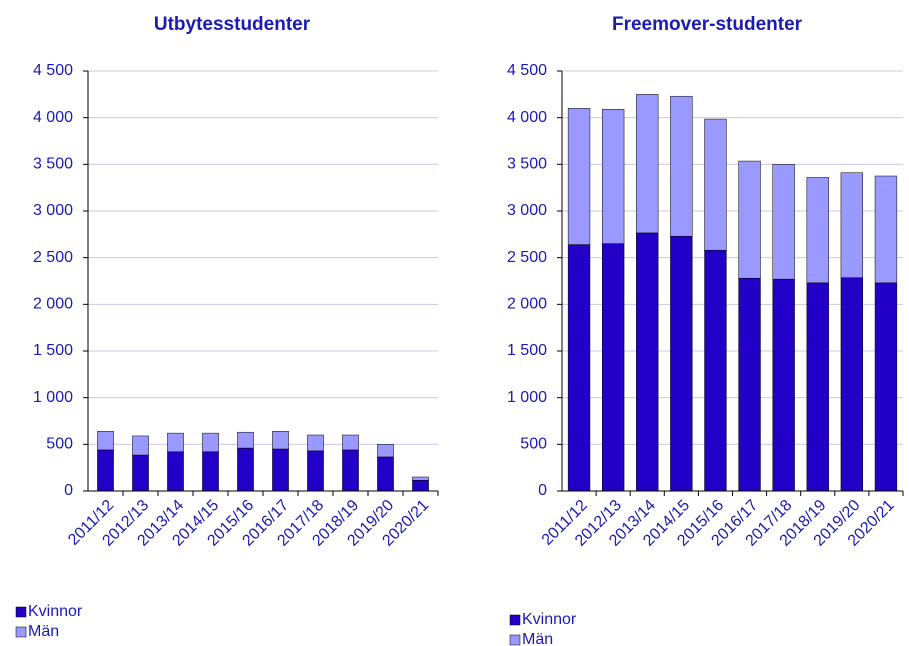 Image resolution: width=909 pixels, height=646 pixels. Describe the element at coordinates (707, 24) in the screenshot. I see `chart-title: Freemover-studenter` at that location.